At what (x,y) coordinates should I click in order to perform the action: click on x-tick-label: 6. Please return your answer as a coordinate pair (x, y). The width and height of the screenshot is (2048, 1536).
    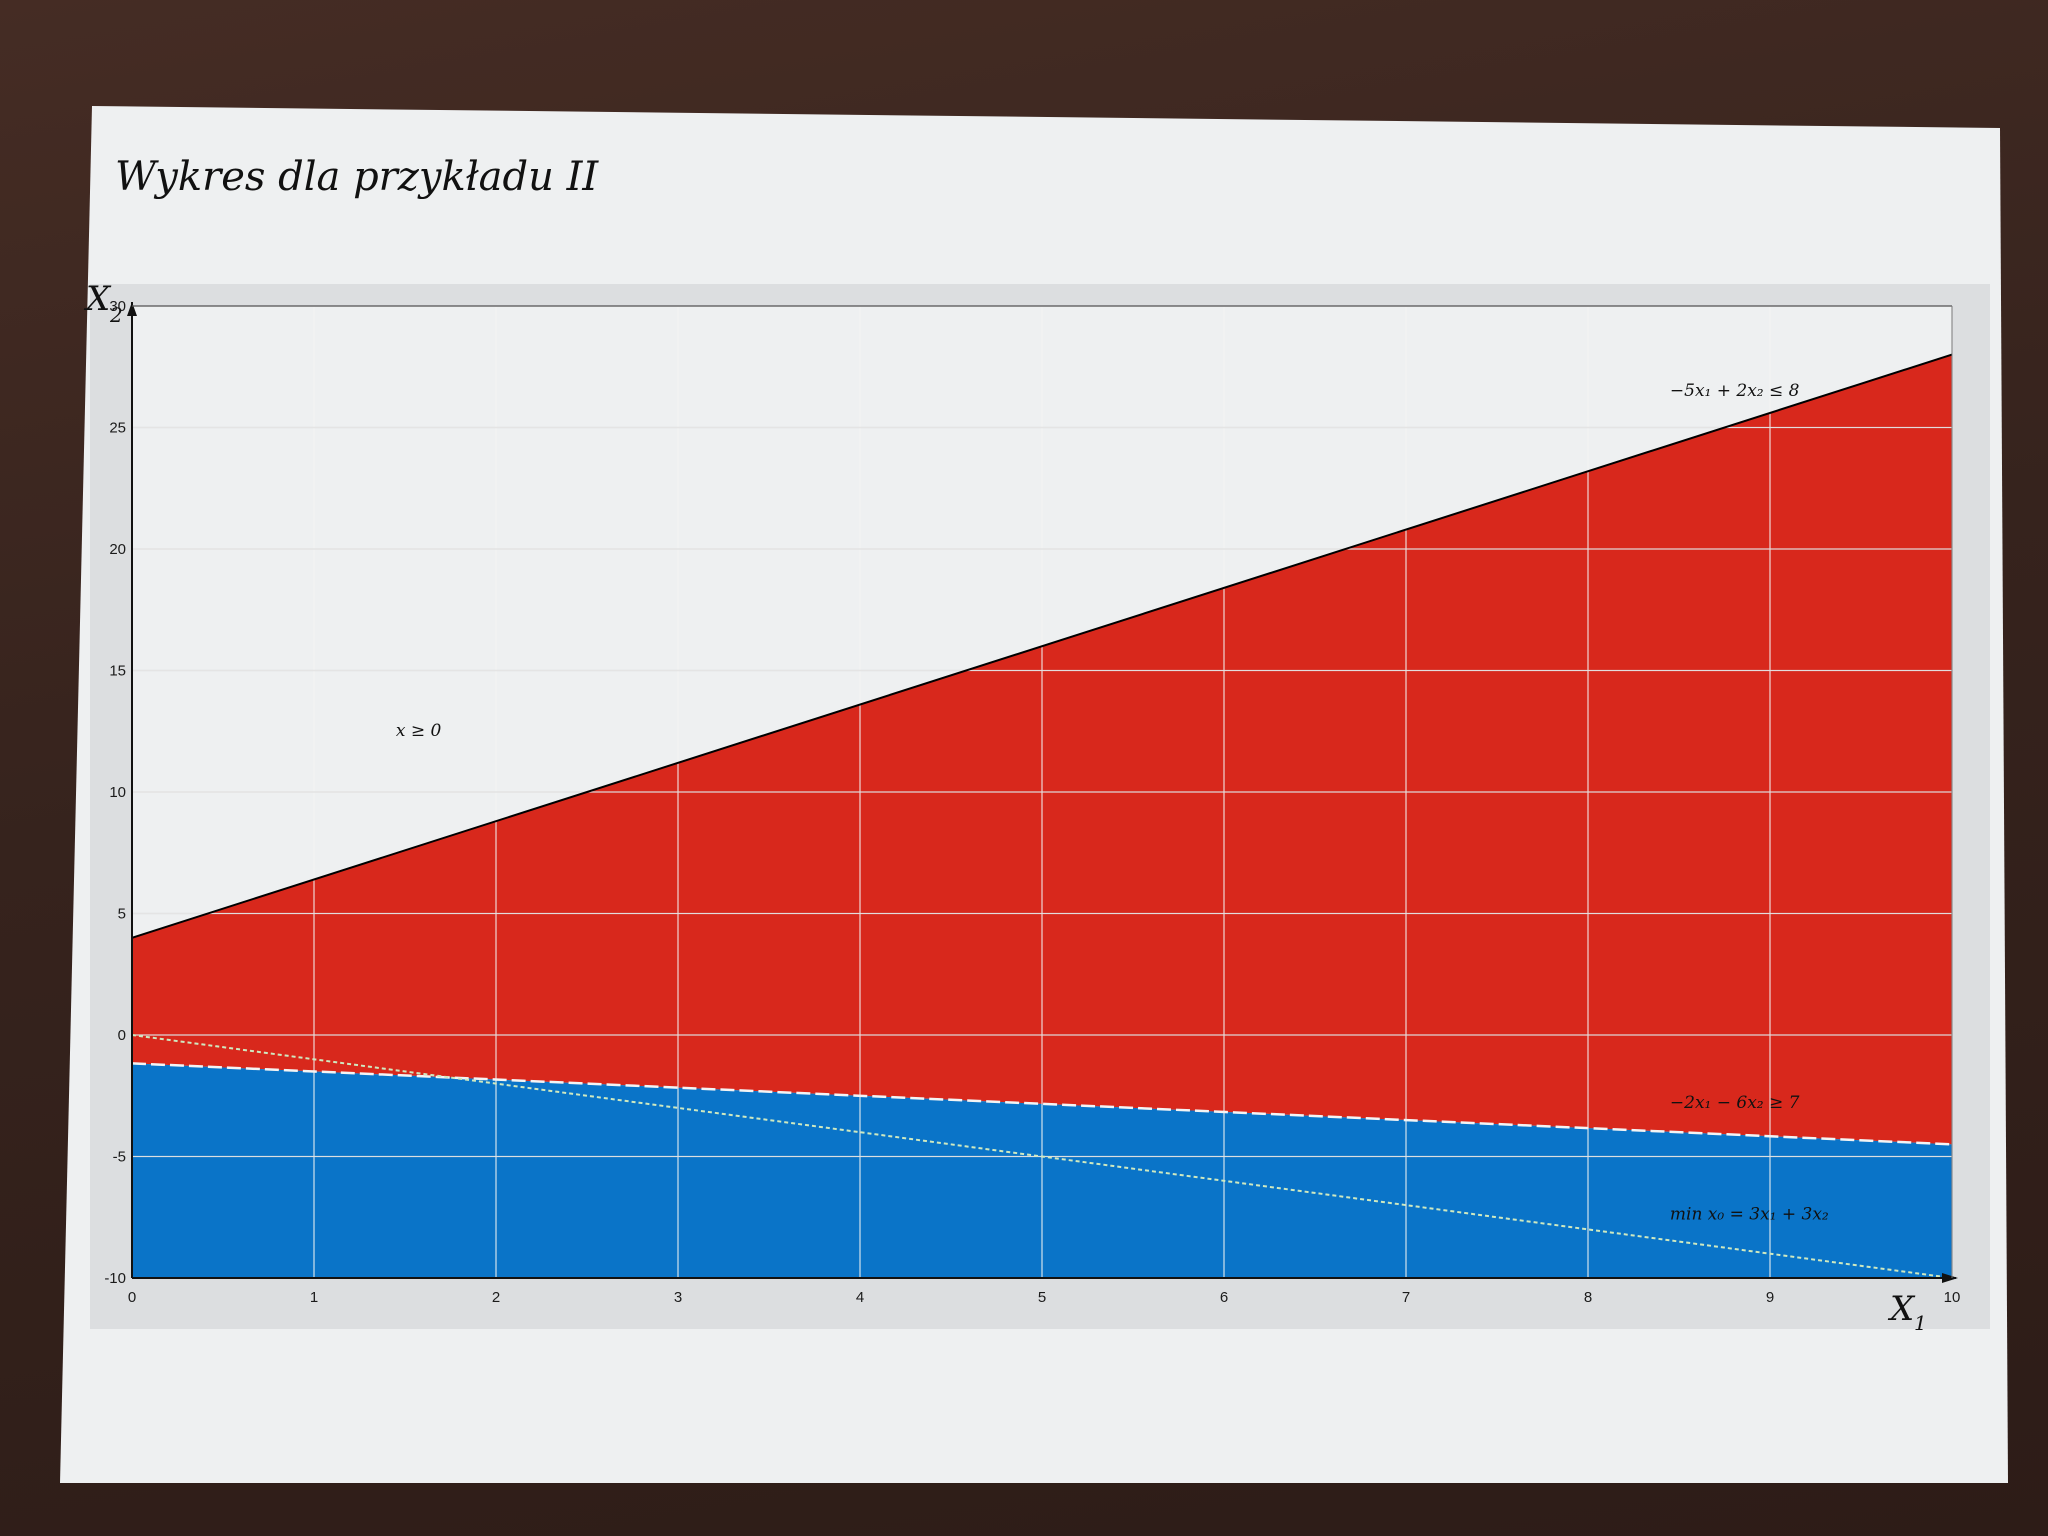
    Looking at the image, I should click on (1224, 1297).